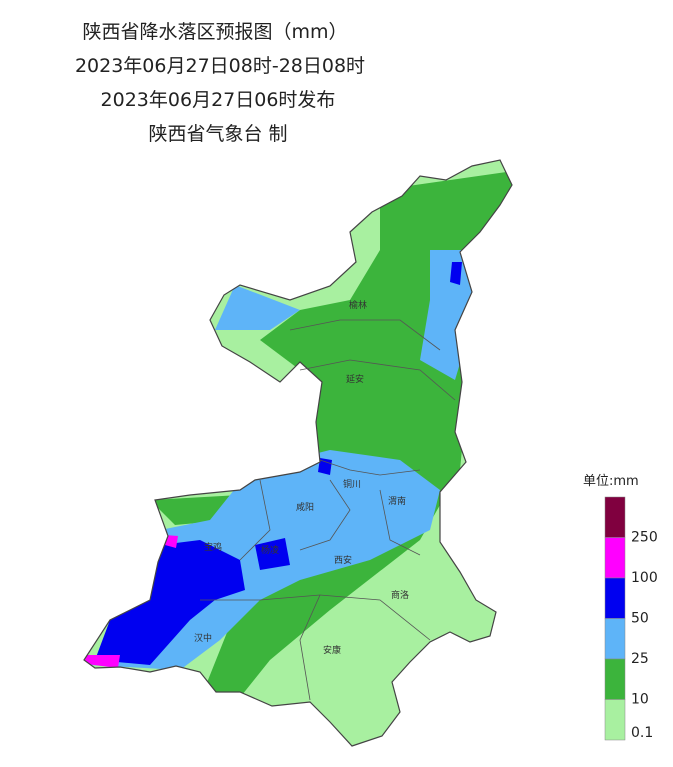 The image size is (673, 767). Describe the element at coordinates (332, 650) in the screenshot. I see `city-label: 安康` at that location.